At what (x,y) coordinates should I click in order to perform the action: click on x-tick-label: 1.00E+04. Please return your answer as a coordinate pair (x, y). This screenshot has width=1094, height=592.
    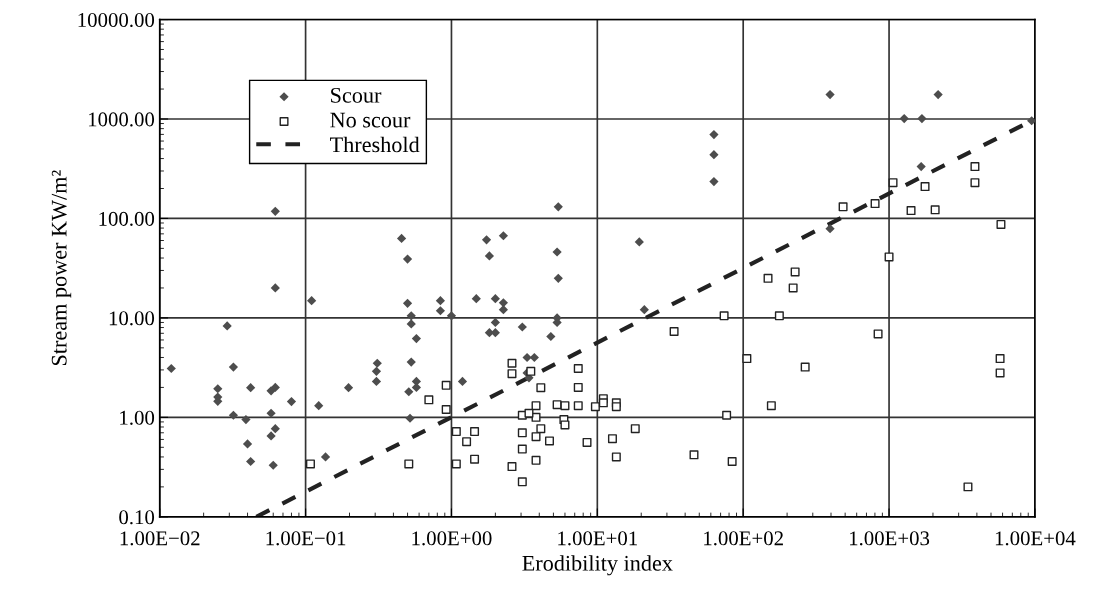
    Looking at the image, I should click on (1035, 538).